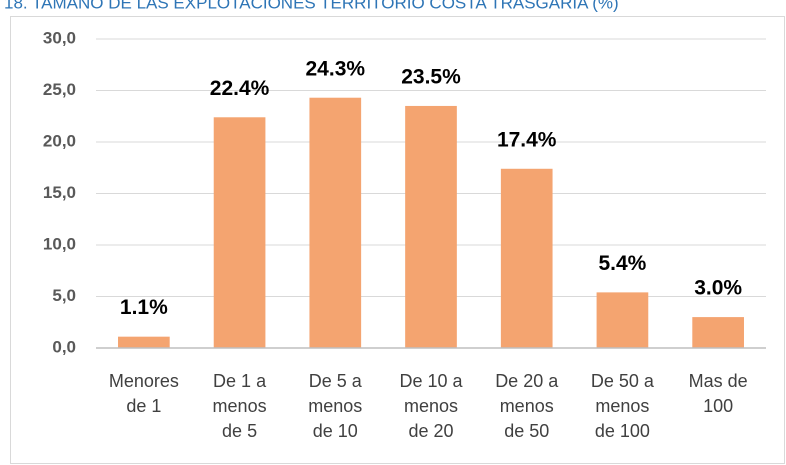  What do you see at coordinates (718, 288) in the screenshot?
I see `value-label: 3.0%` at bounding box center [718, 288].